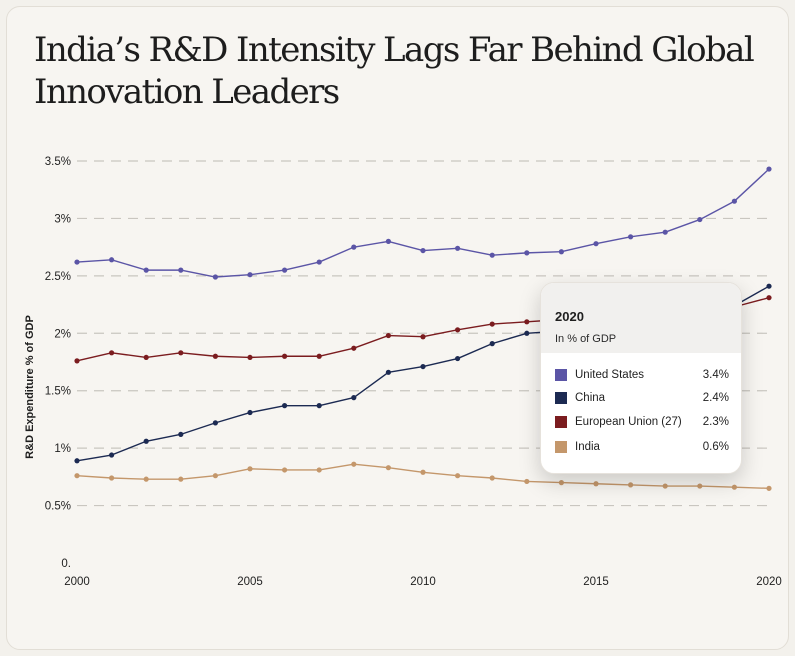 The width and height of the screenshot is (795, 656). I want to click on y-tick-label: 0., so click(66, 564).